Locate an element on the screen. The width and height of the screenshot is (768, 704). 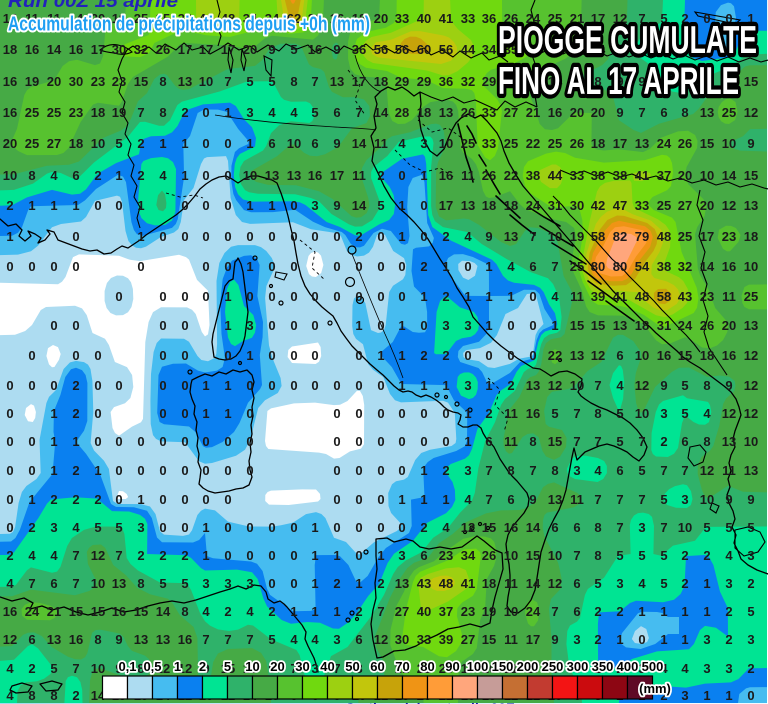
svg-text: 60 is located at coordinates (377, 666).